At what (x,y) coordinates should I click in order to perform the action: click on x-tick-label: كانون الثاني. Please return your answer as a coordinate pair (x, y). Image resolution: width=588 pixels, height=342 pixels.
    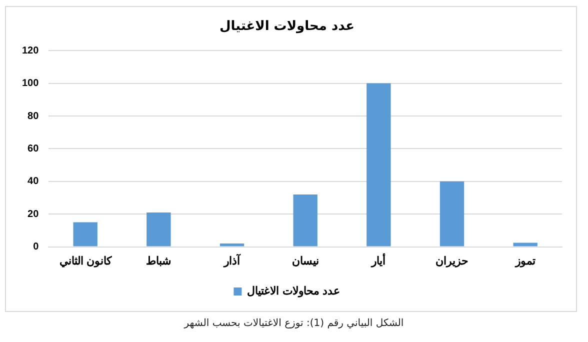
    Looking at the image, I should click on (85, 261).